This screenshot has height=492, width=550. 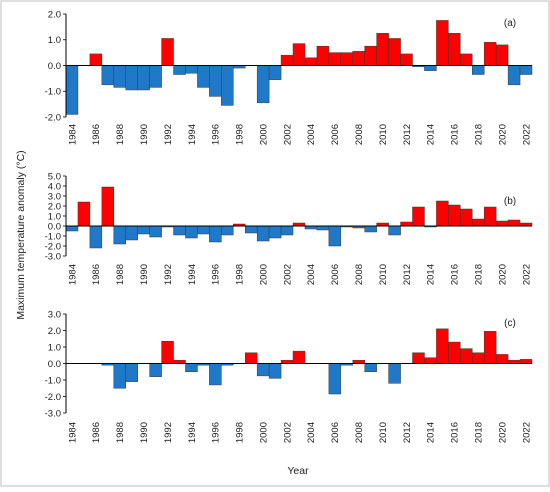 I want to click on y-tick-label: 0.0, so click(x=54, y=66).